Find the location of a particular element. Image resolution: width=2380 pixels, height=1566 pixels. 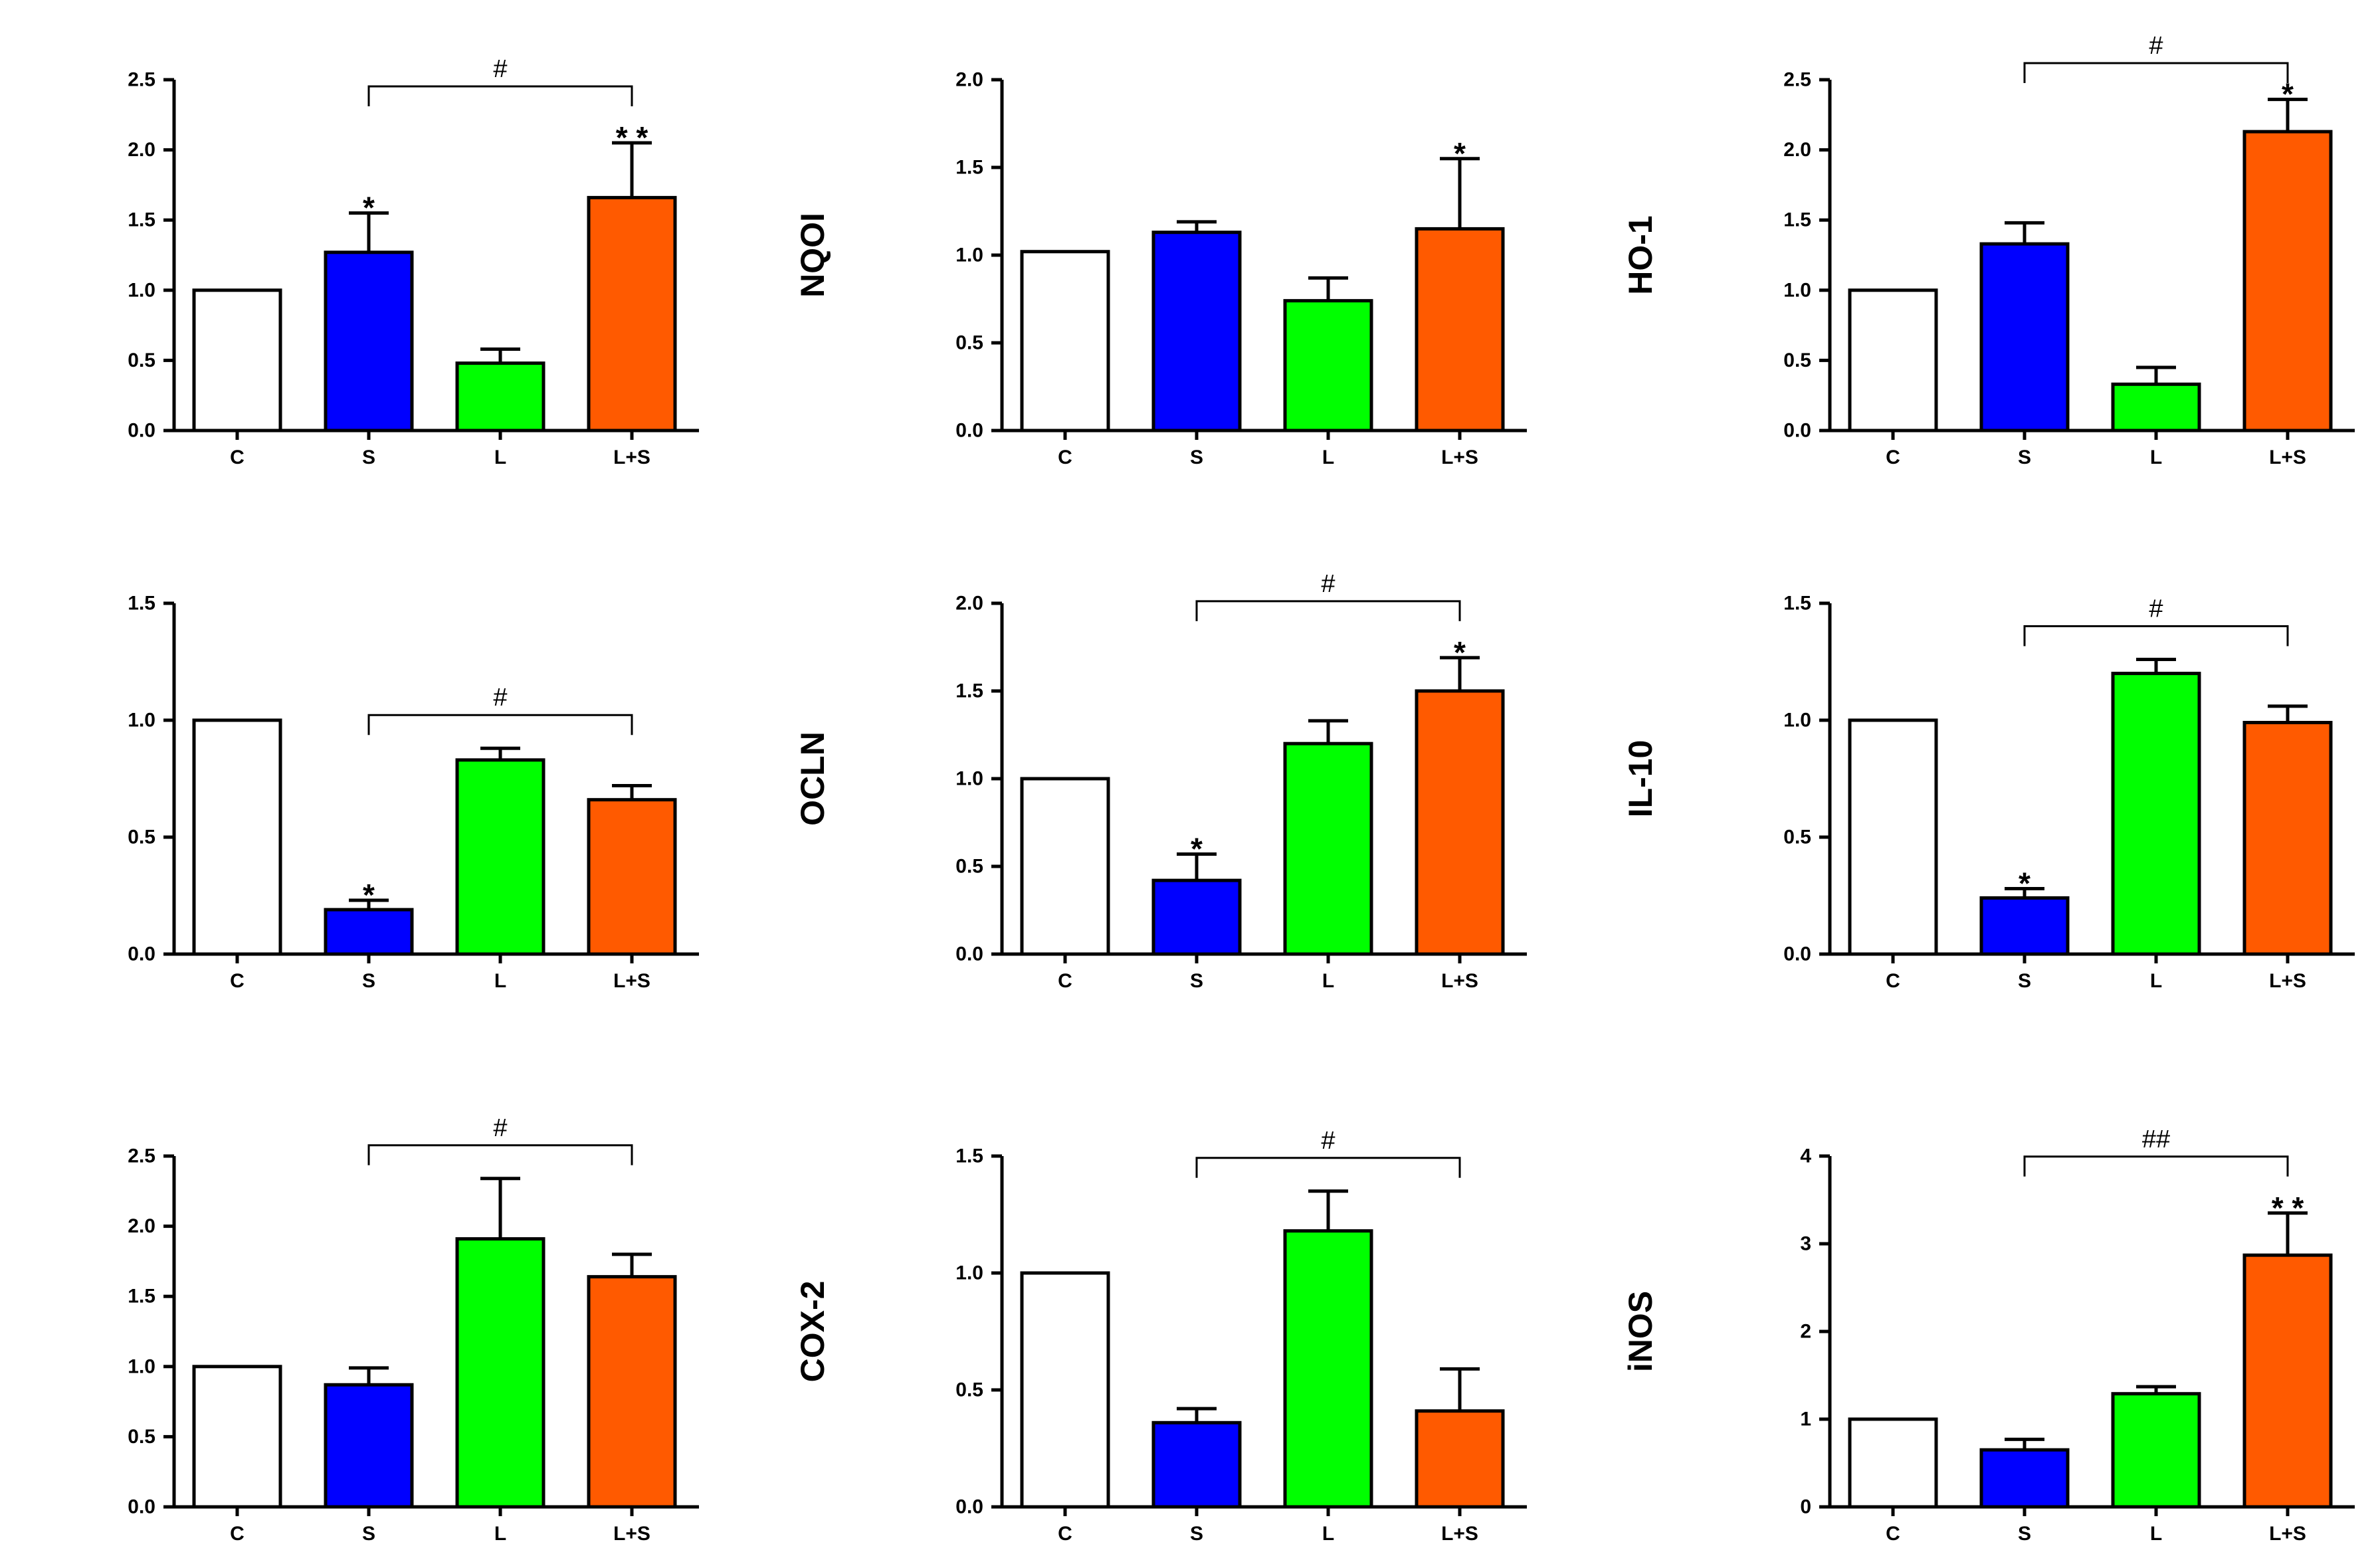

y-tick-label: 3 is located at coordinates (1805, 1244).